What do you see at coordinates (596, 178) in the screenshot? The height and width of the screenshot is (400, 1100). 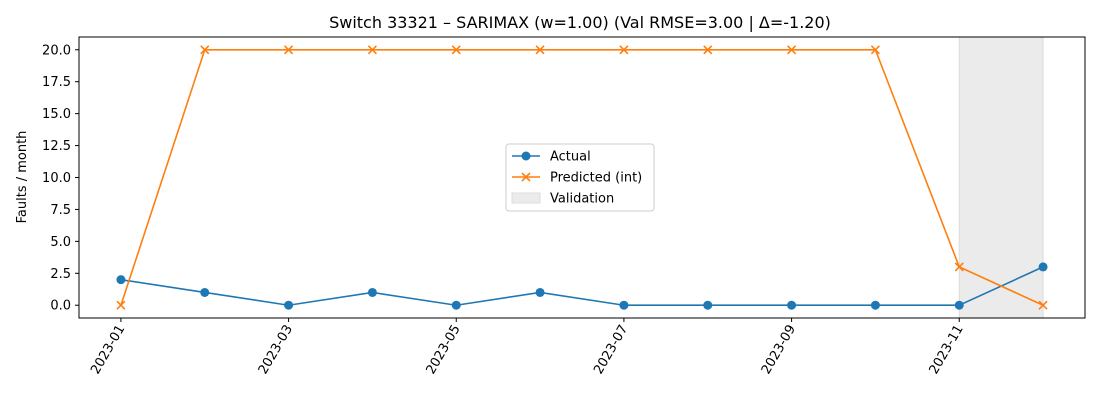 I see `legend-label: Predicted (int)` at bounding box center [596, 178].